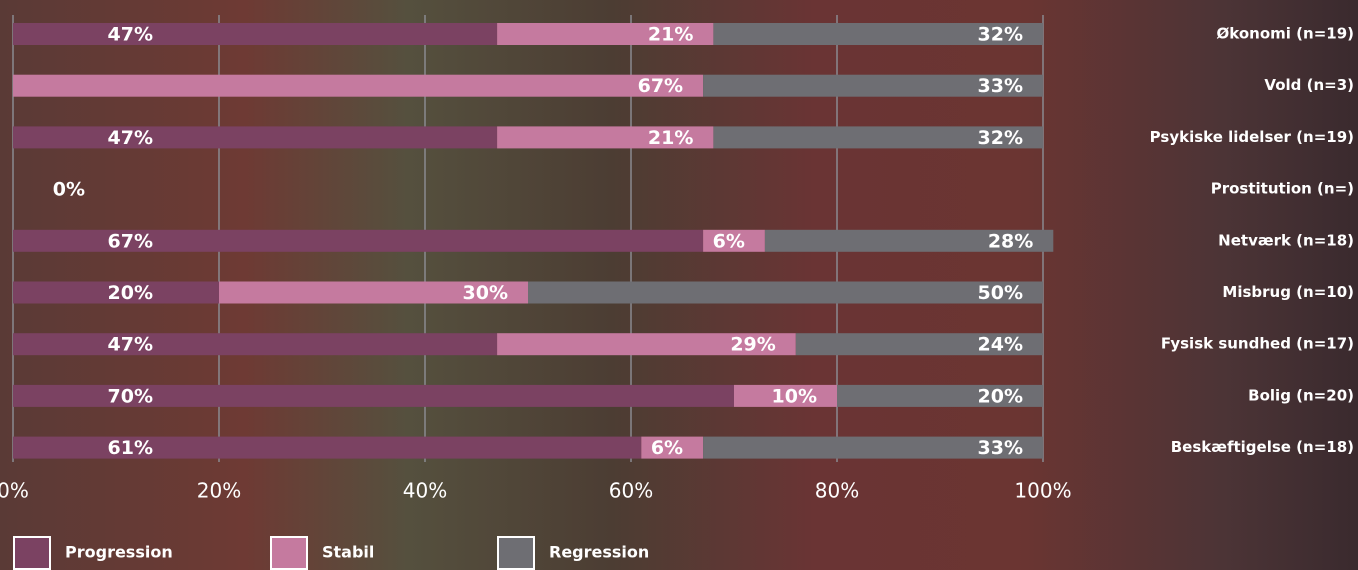  I want to click on value-label: 70%, so click(130, 396).